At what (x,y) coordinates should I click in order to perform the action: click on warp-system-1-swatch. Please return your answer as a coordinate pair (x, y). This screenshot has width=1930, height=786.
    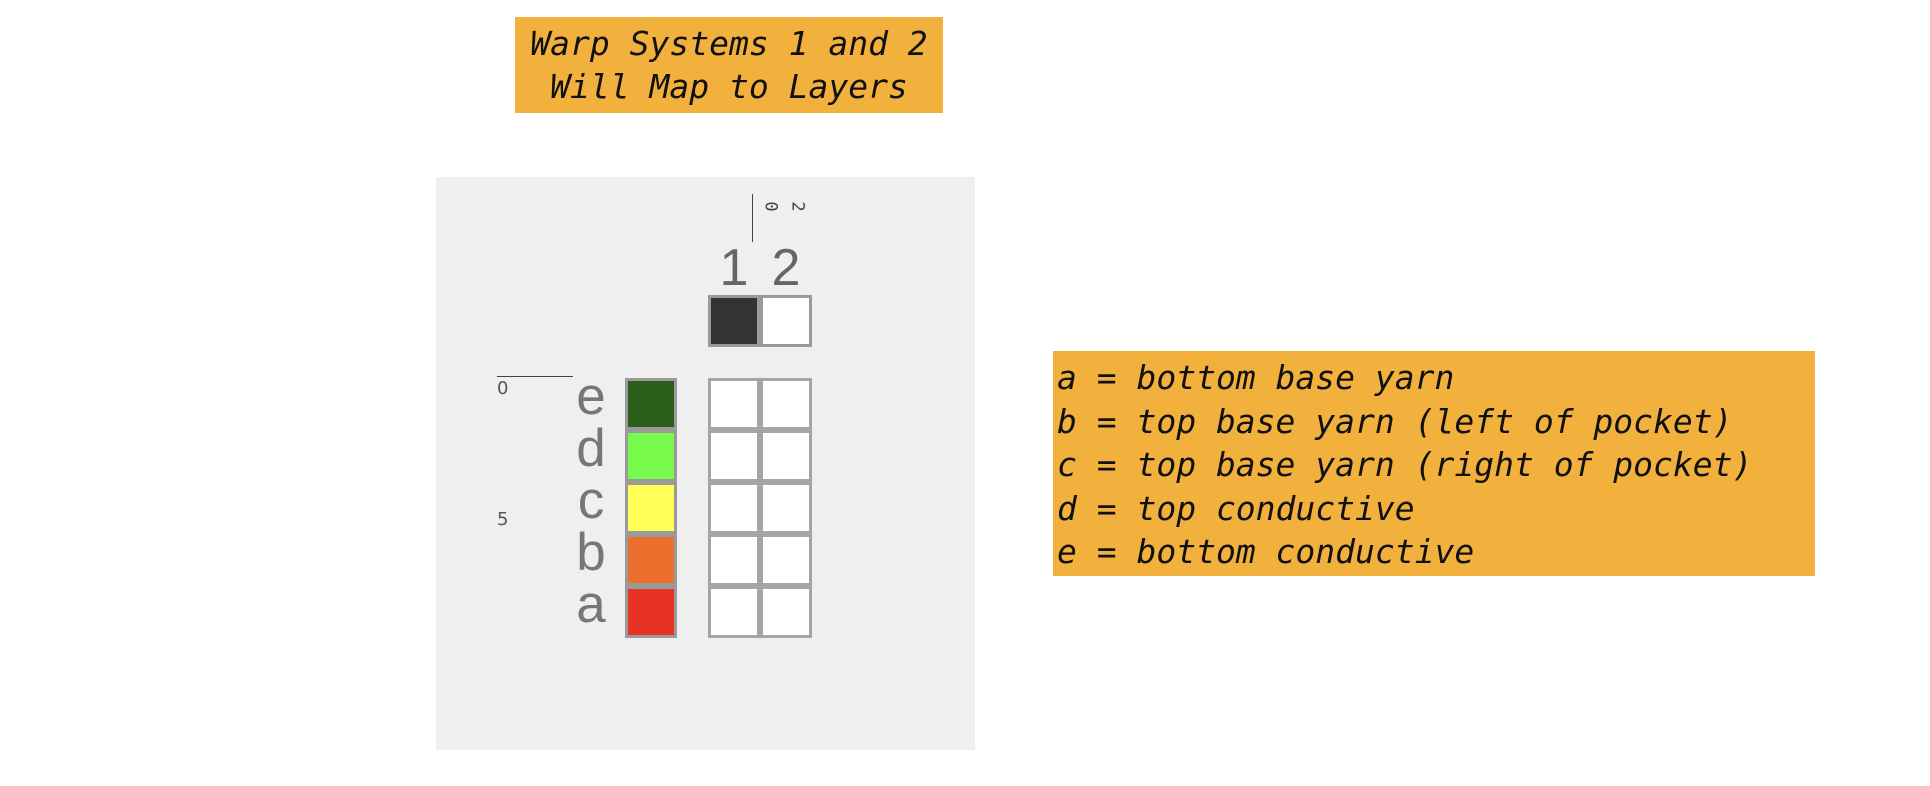
    Looking at the image, I should click on (734, 321).